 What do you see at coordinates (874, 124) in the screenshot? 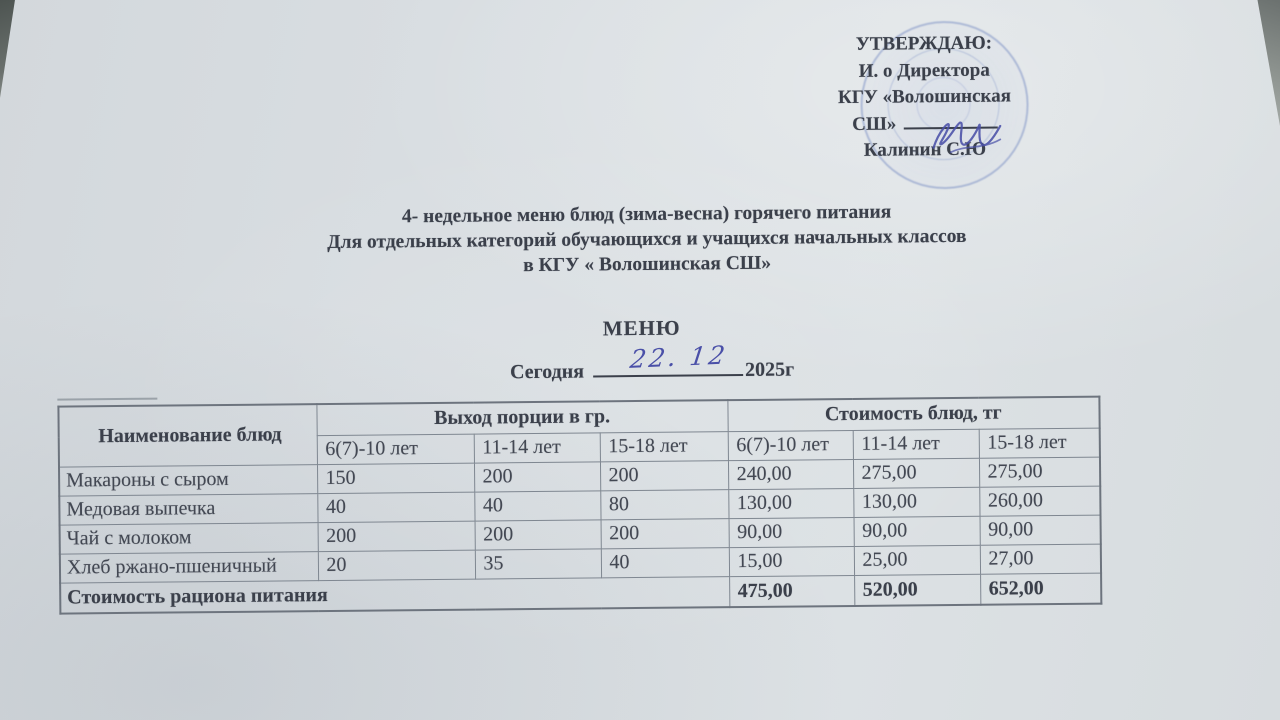
I see `approval-org-suffix: СШ»` at bounding box center [874, 124].